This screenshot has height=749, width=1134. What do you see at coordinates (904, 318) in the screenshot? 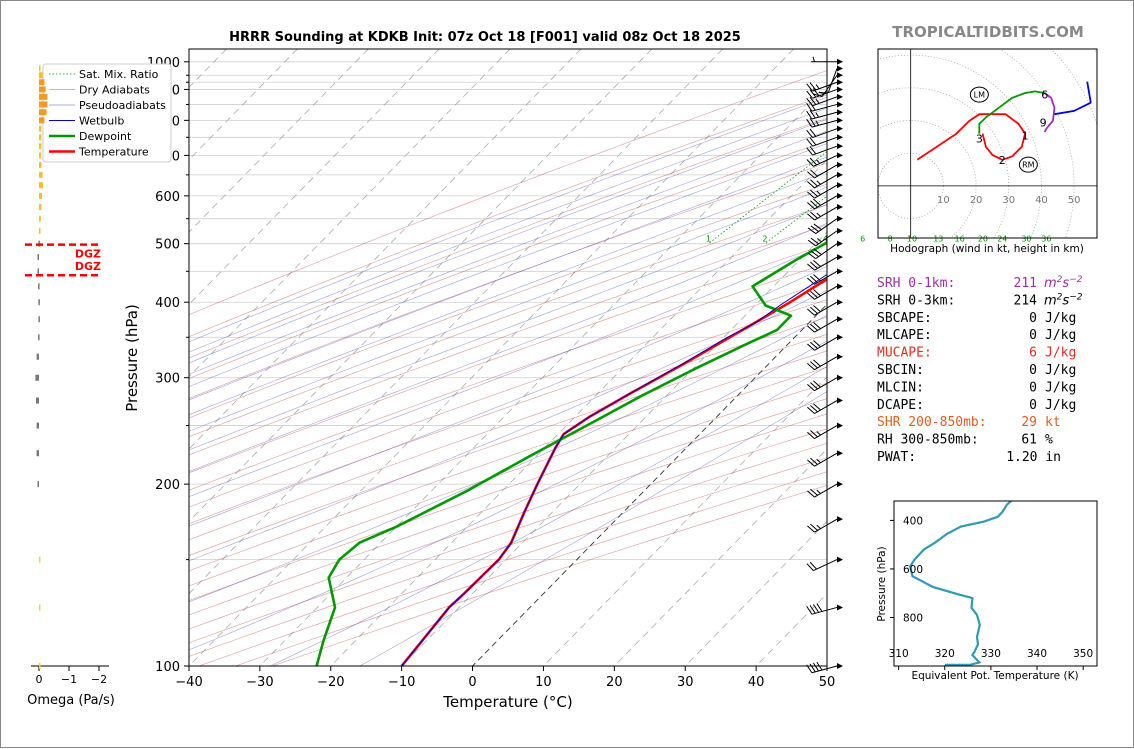
I see `index-label: SBCAPE:` at bounding box center [904, 318].